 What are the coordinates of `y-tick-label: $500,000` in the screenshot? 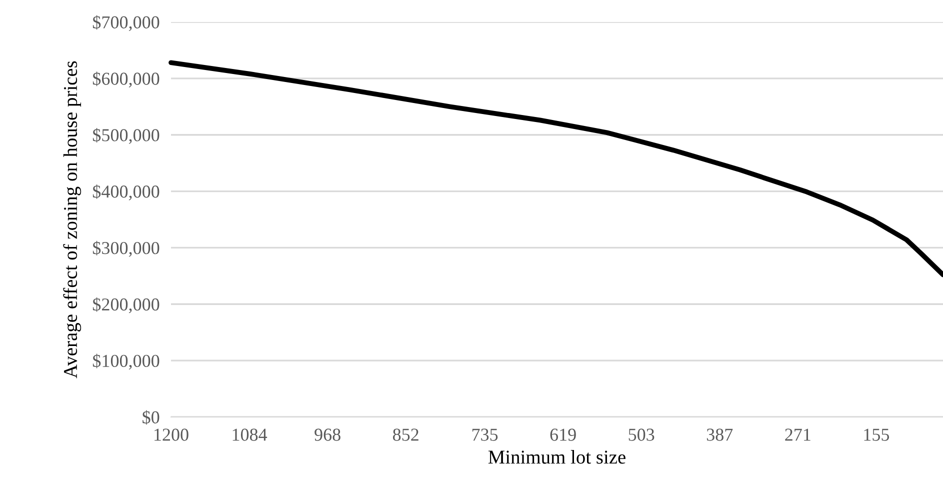 It's located at (126, 136).